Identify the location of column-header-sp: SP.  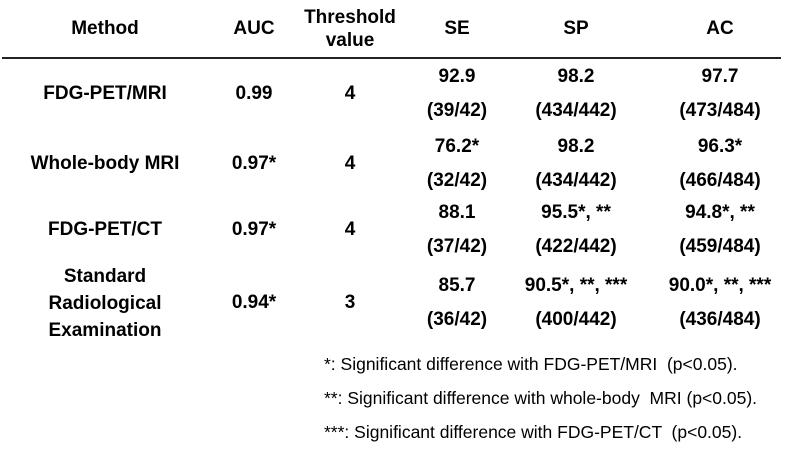
(576, 28).